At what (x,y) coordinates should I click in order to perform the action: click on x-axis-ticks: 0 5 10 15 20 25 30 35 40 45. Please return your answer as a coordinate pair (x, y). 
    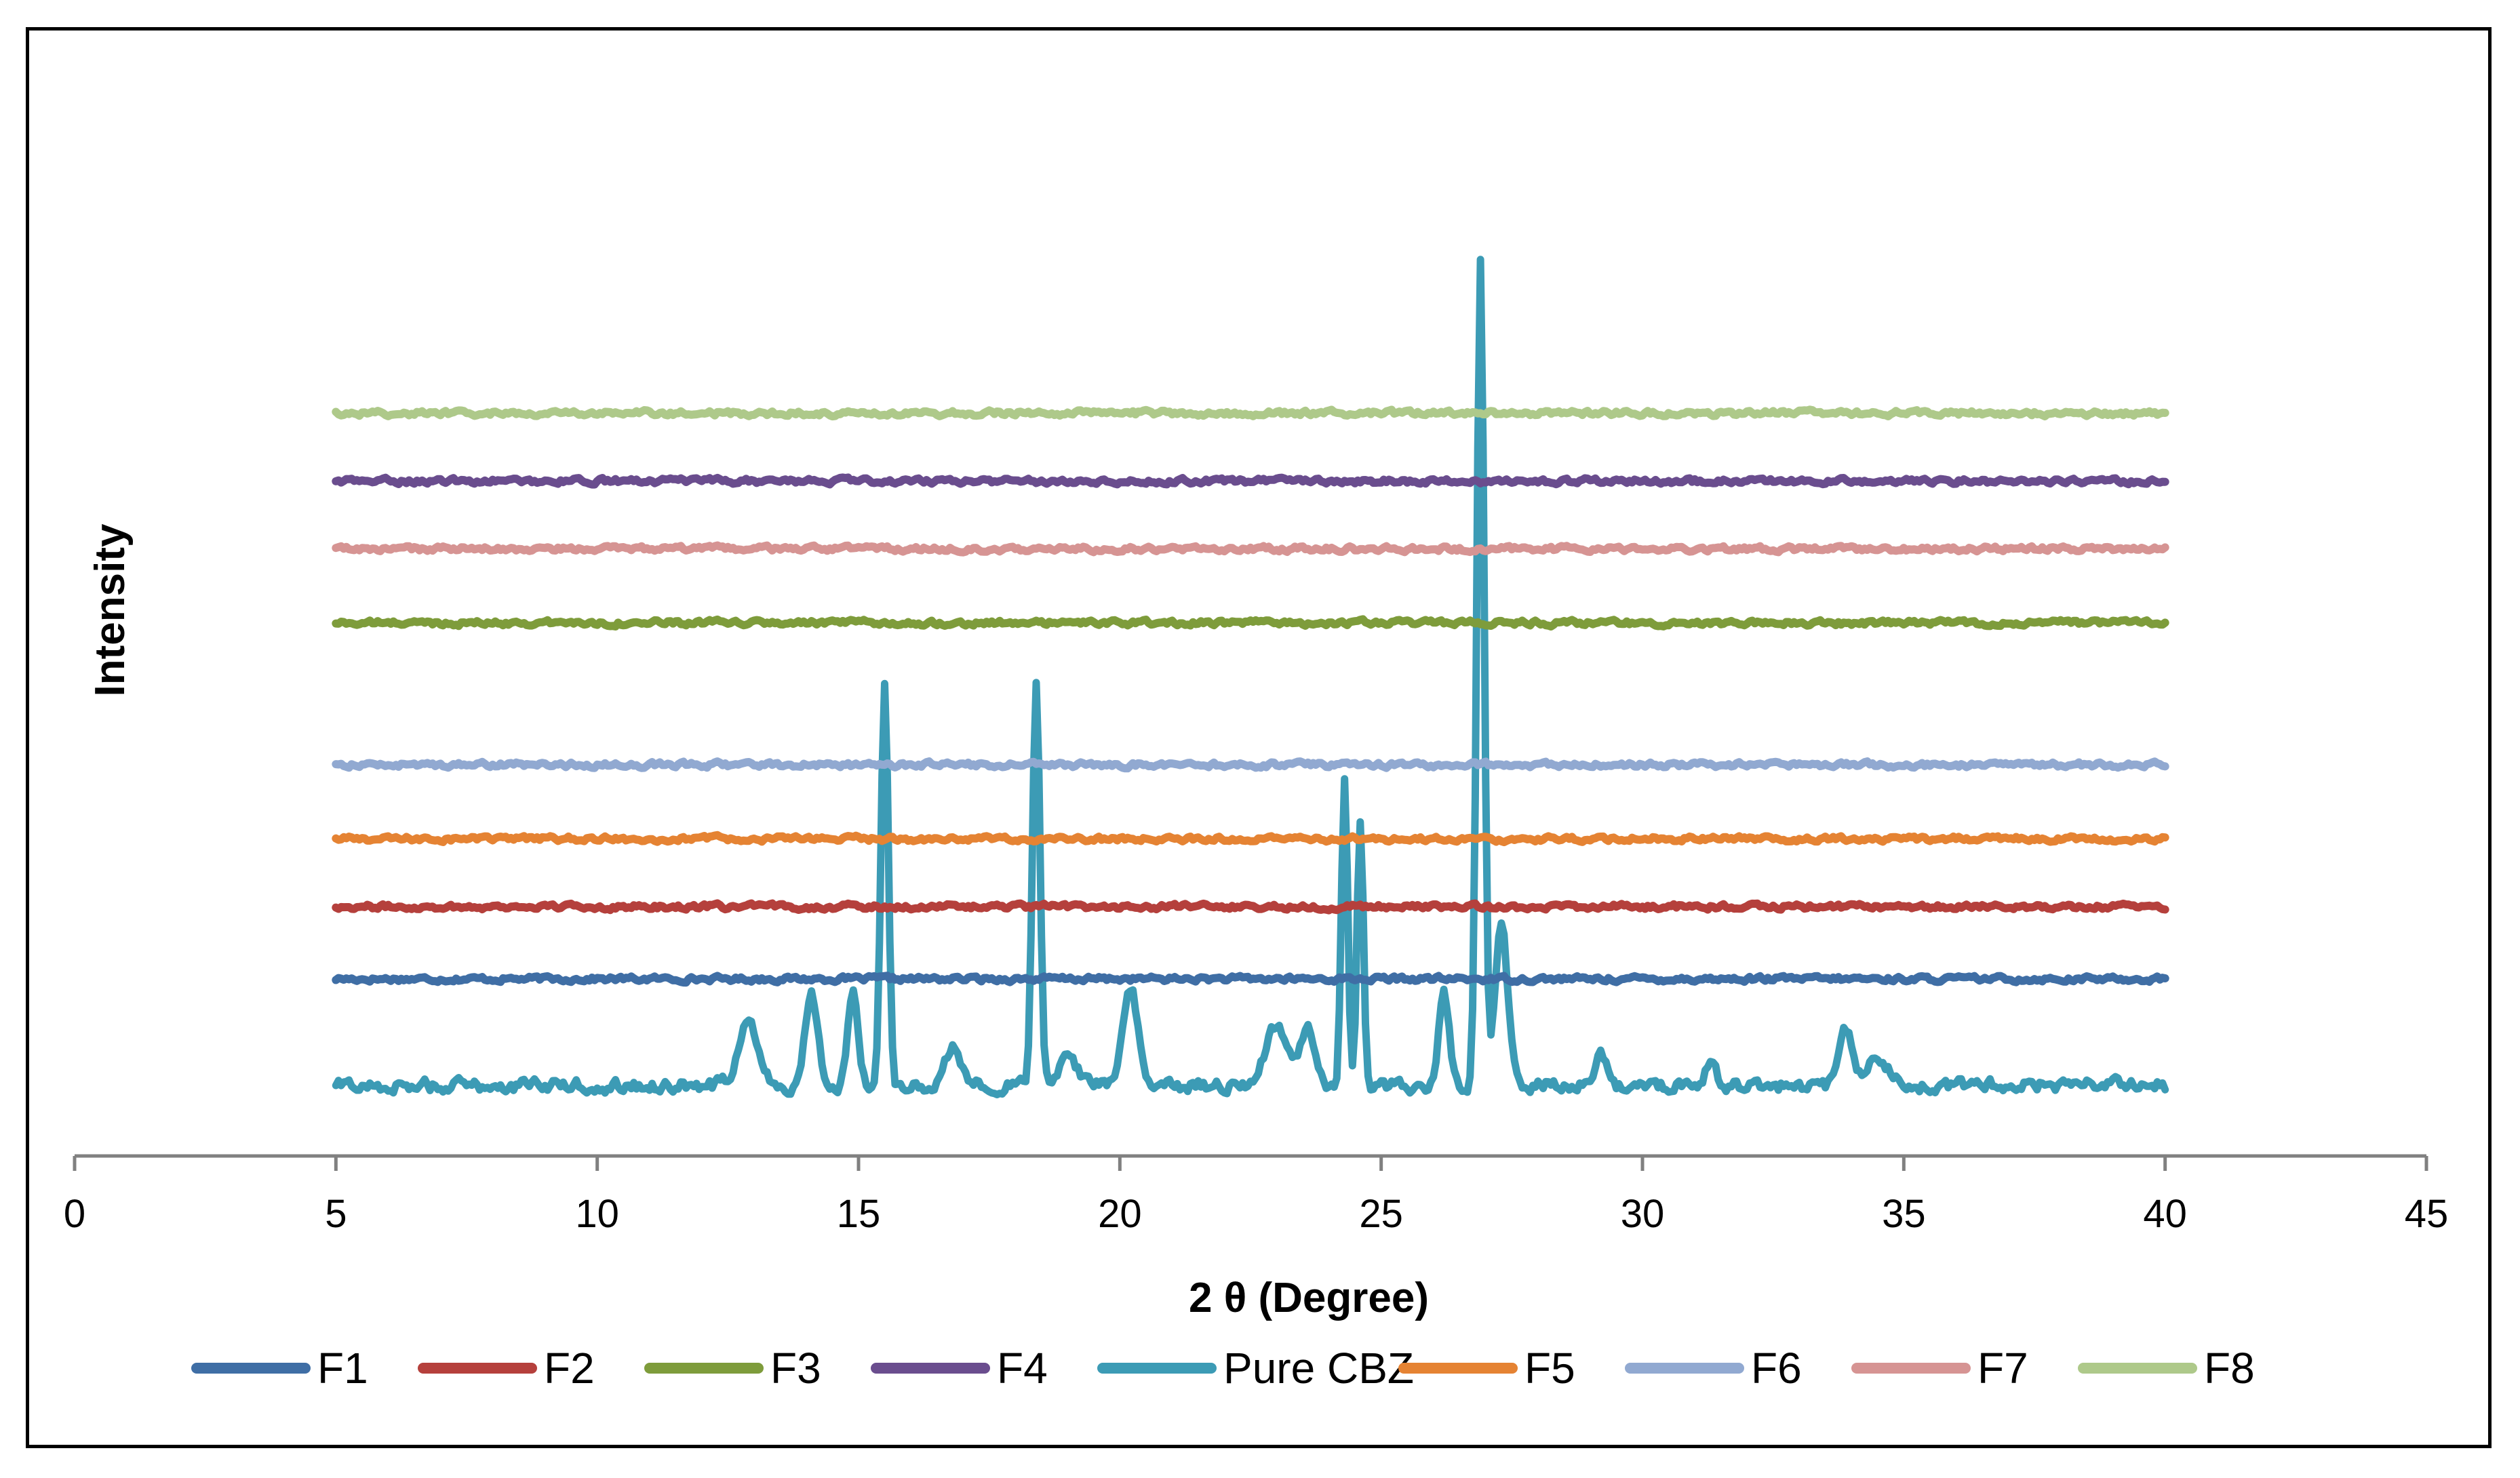
    Looking at the image, I should click on (1256, 1196).